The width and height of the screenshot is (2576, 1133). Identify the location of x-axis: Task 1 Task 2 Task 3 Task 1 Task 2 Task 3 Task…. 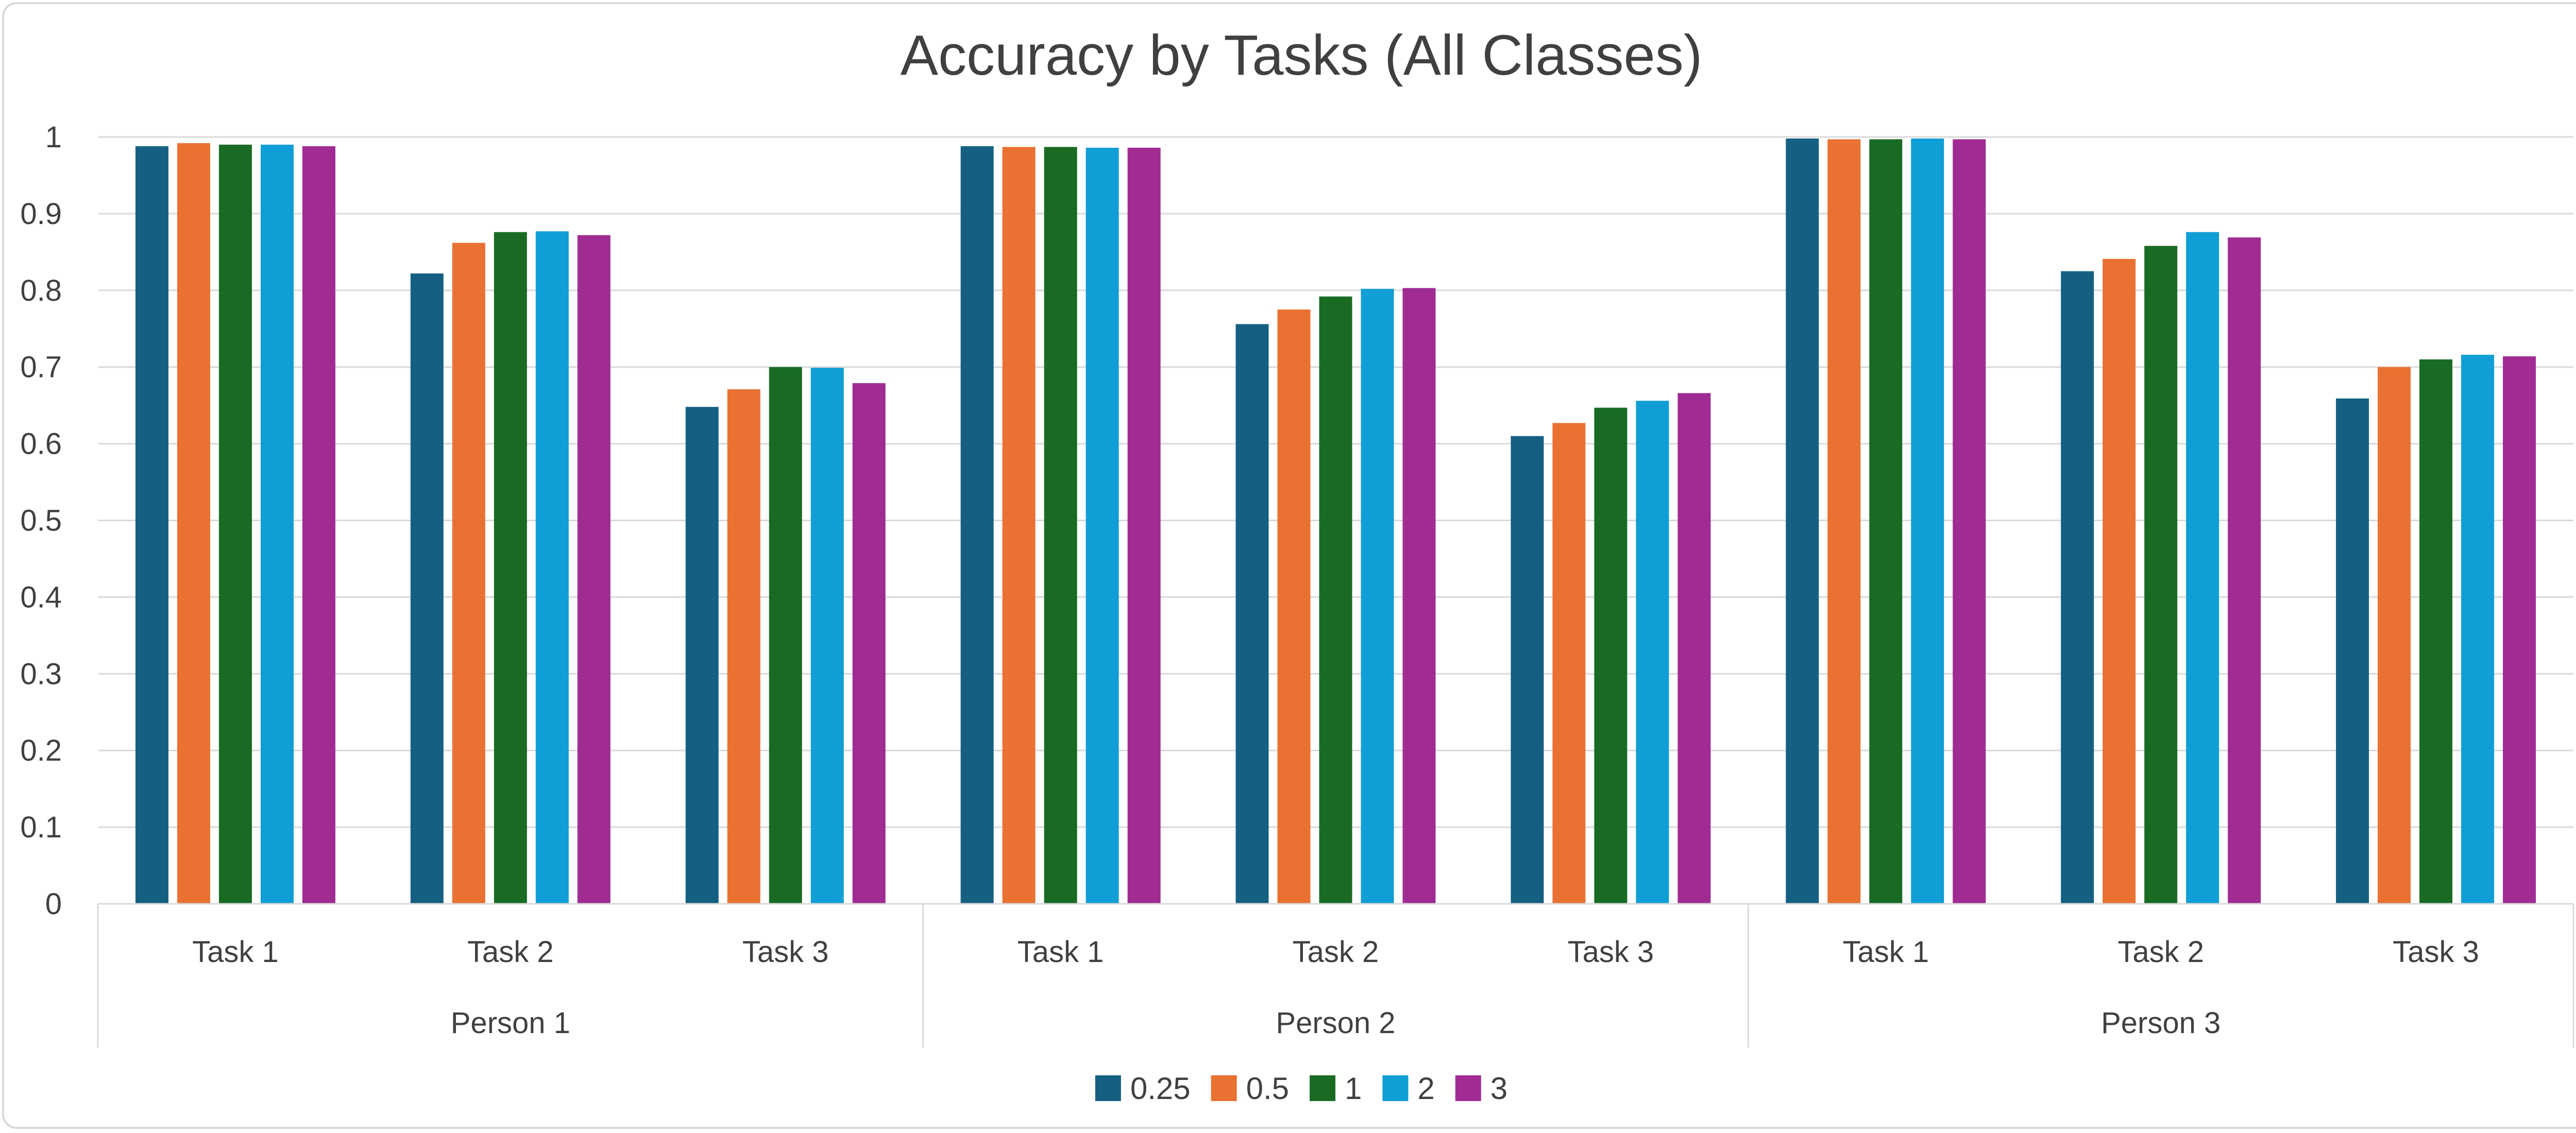
(1335, 975).